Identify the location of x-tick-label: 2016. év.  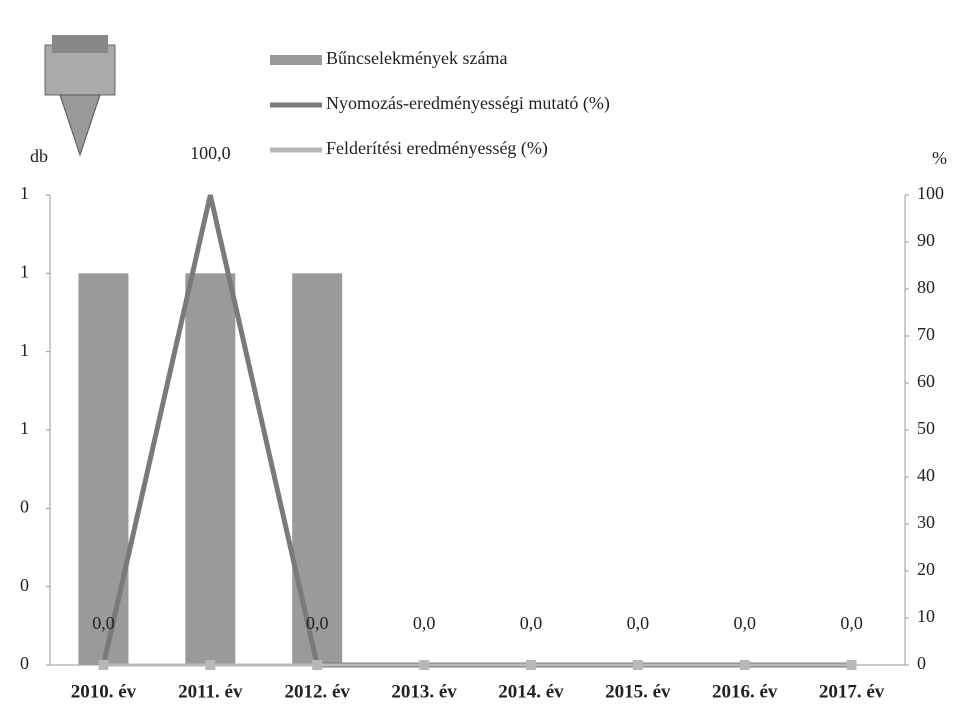
(745, 691).